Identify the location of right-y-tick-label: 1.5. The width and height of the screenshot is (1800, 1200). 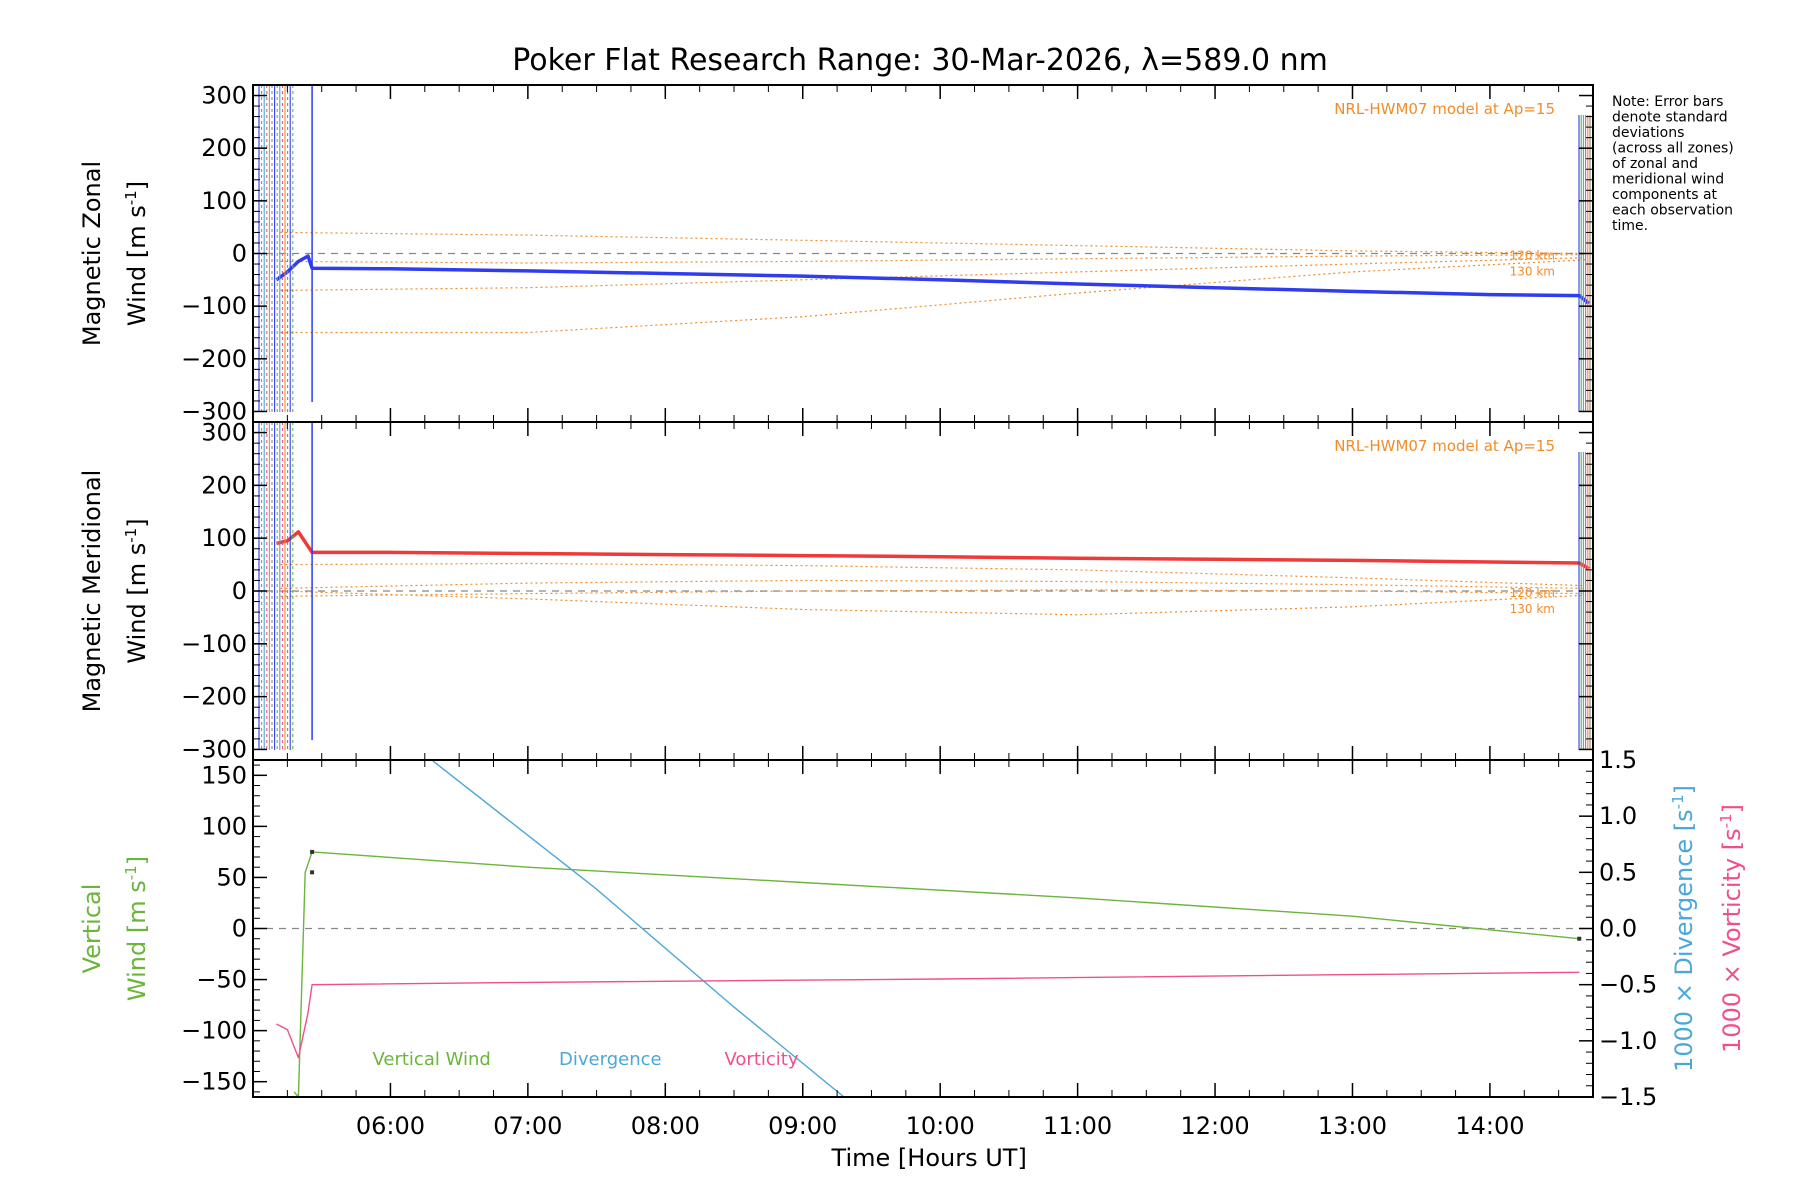
(1618, 760).